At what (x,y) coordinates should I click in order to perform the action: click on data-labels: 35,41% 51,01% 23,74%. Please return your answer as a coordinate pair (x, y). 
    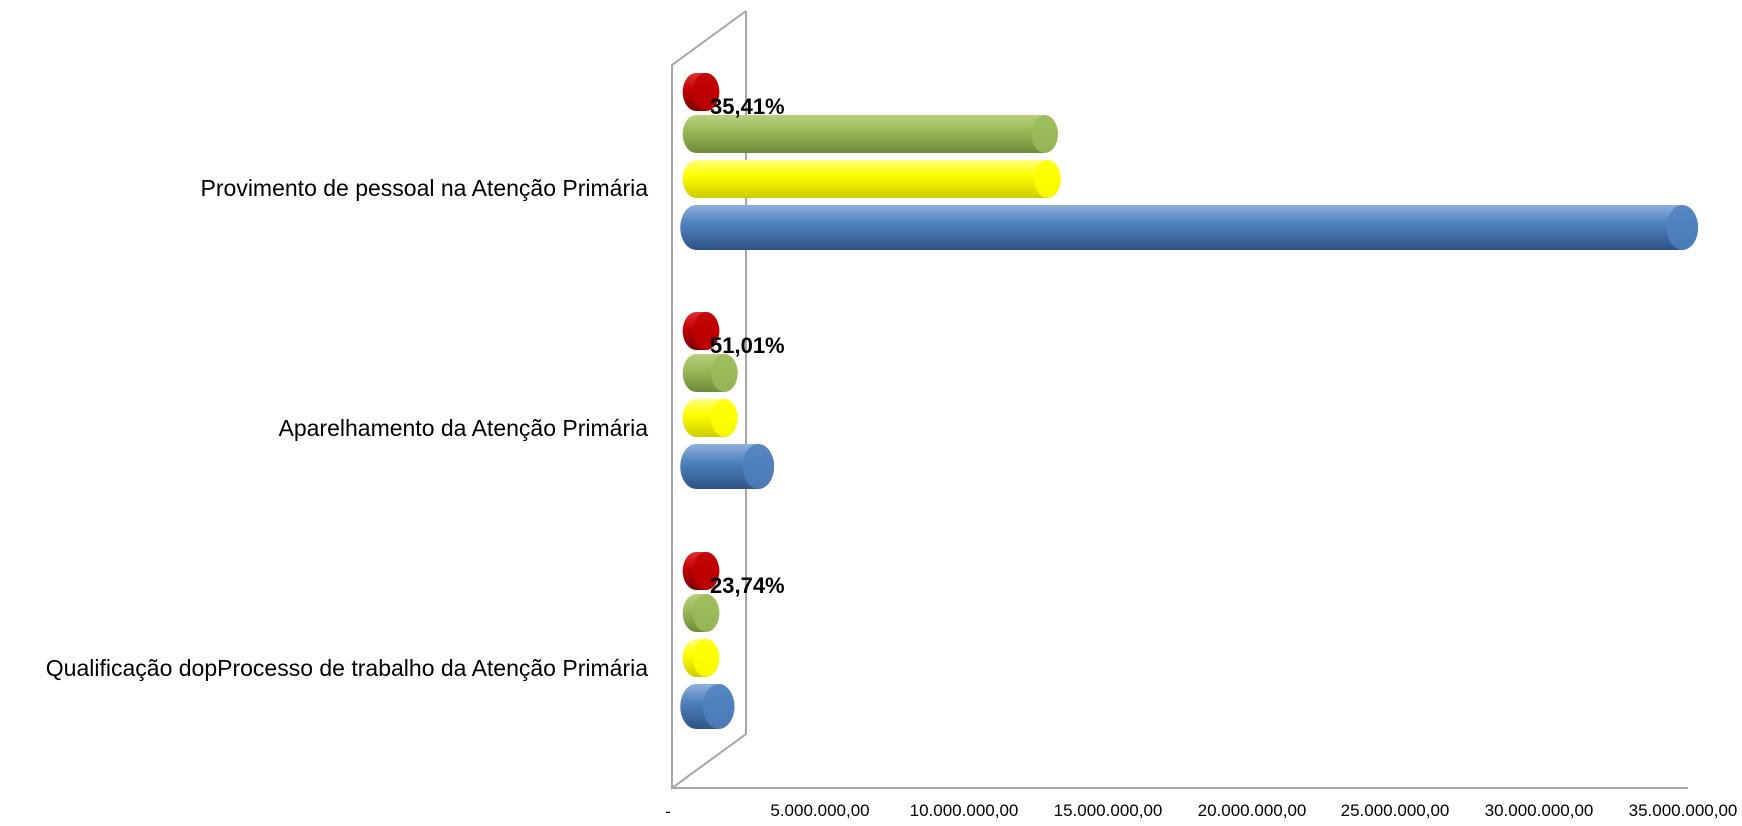
    Looking at the image, I should click on (747, 346).